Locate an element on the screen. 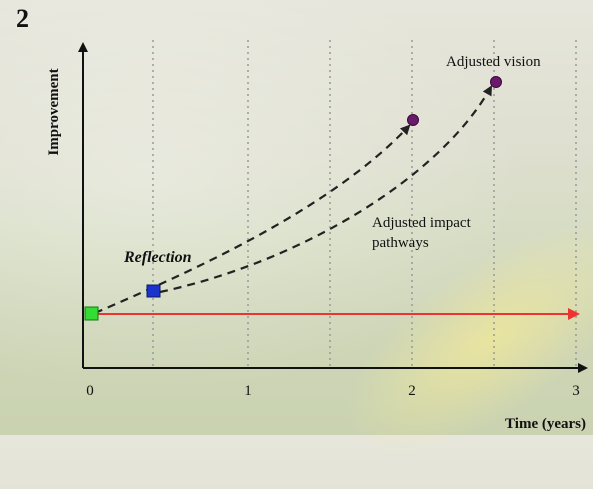  x-tick-label: 3 is located at coordinates (576, 391).